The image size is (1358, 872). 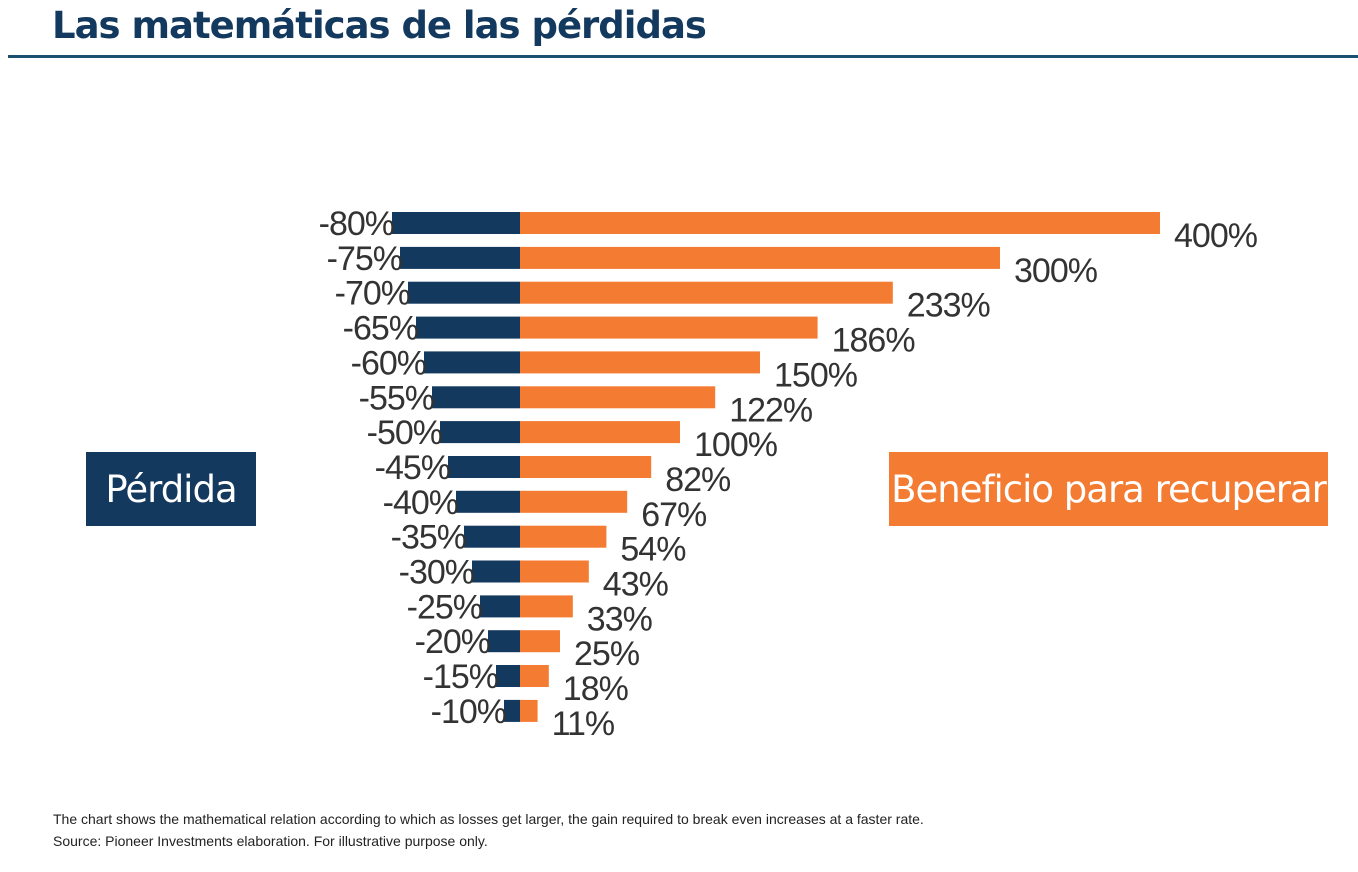 I want to click on gain-label: 82%, so click(x=698, y=480).